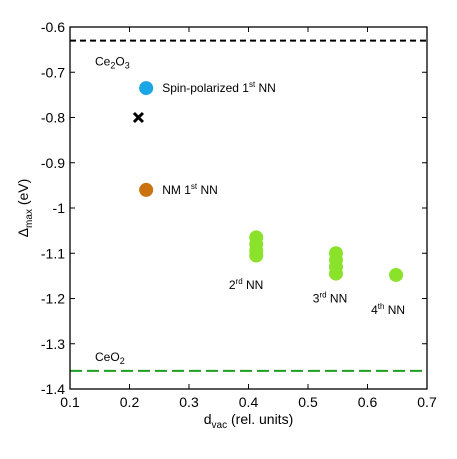  I want to click on point-annotation: 2rd NN, so click(246, 284).